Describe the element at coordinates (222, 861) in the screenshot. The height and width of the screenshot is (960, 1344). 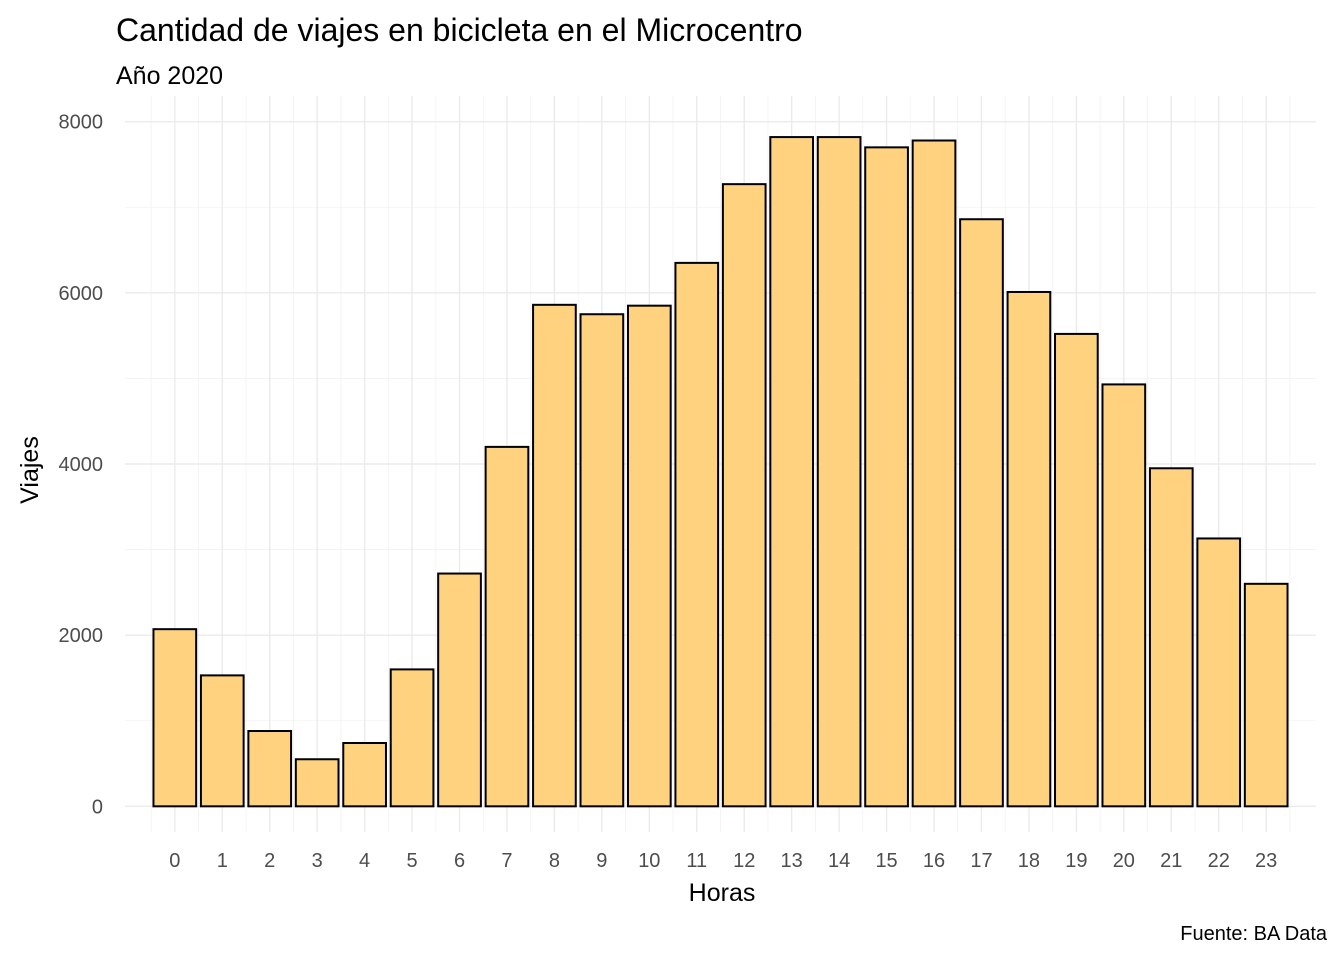
I see `x-tick-label: 1` at that location.